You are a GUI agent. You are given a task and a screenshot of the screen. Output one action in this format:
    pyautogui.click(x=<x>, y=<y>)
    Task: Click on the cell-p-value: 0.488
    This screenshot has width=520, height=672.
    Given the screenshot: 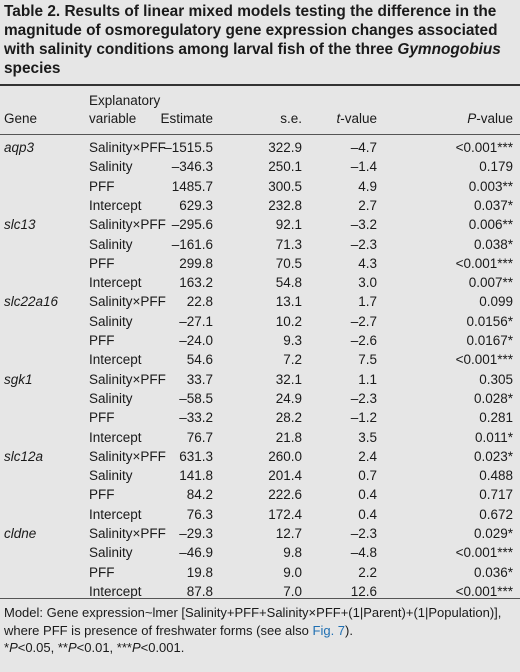 What is the action you would take?
    pyautogui.click(x=496, y=476)
    